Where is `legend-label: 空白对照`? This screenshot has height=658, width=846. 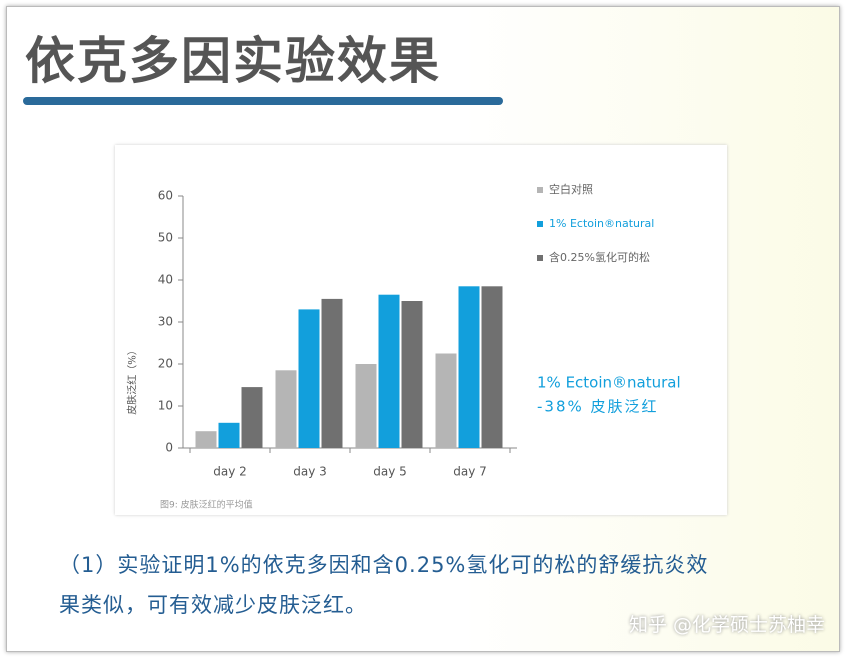 legend-label: 空白对照 is located at coordinates (571, 189).